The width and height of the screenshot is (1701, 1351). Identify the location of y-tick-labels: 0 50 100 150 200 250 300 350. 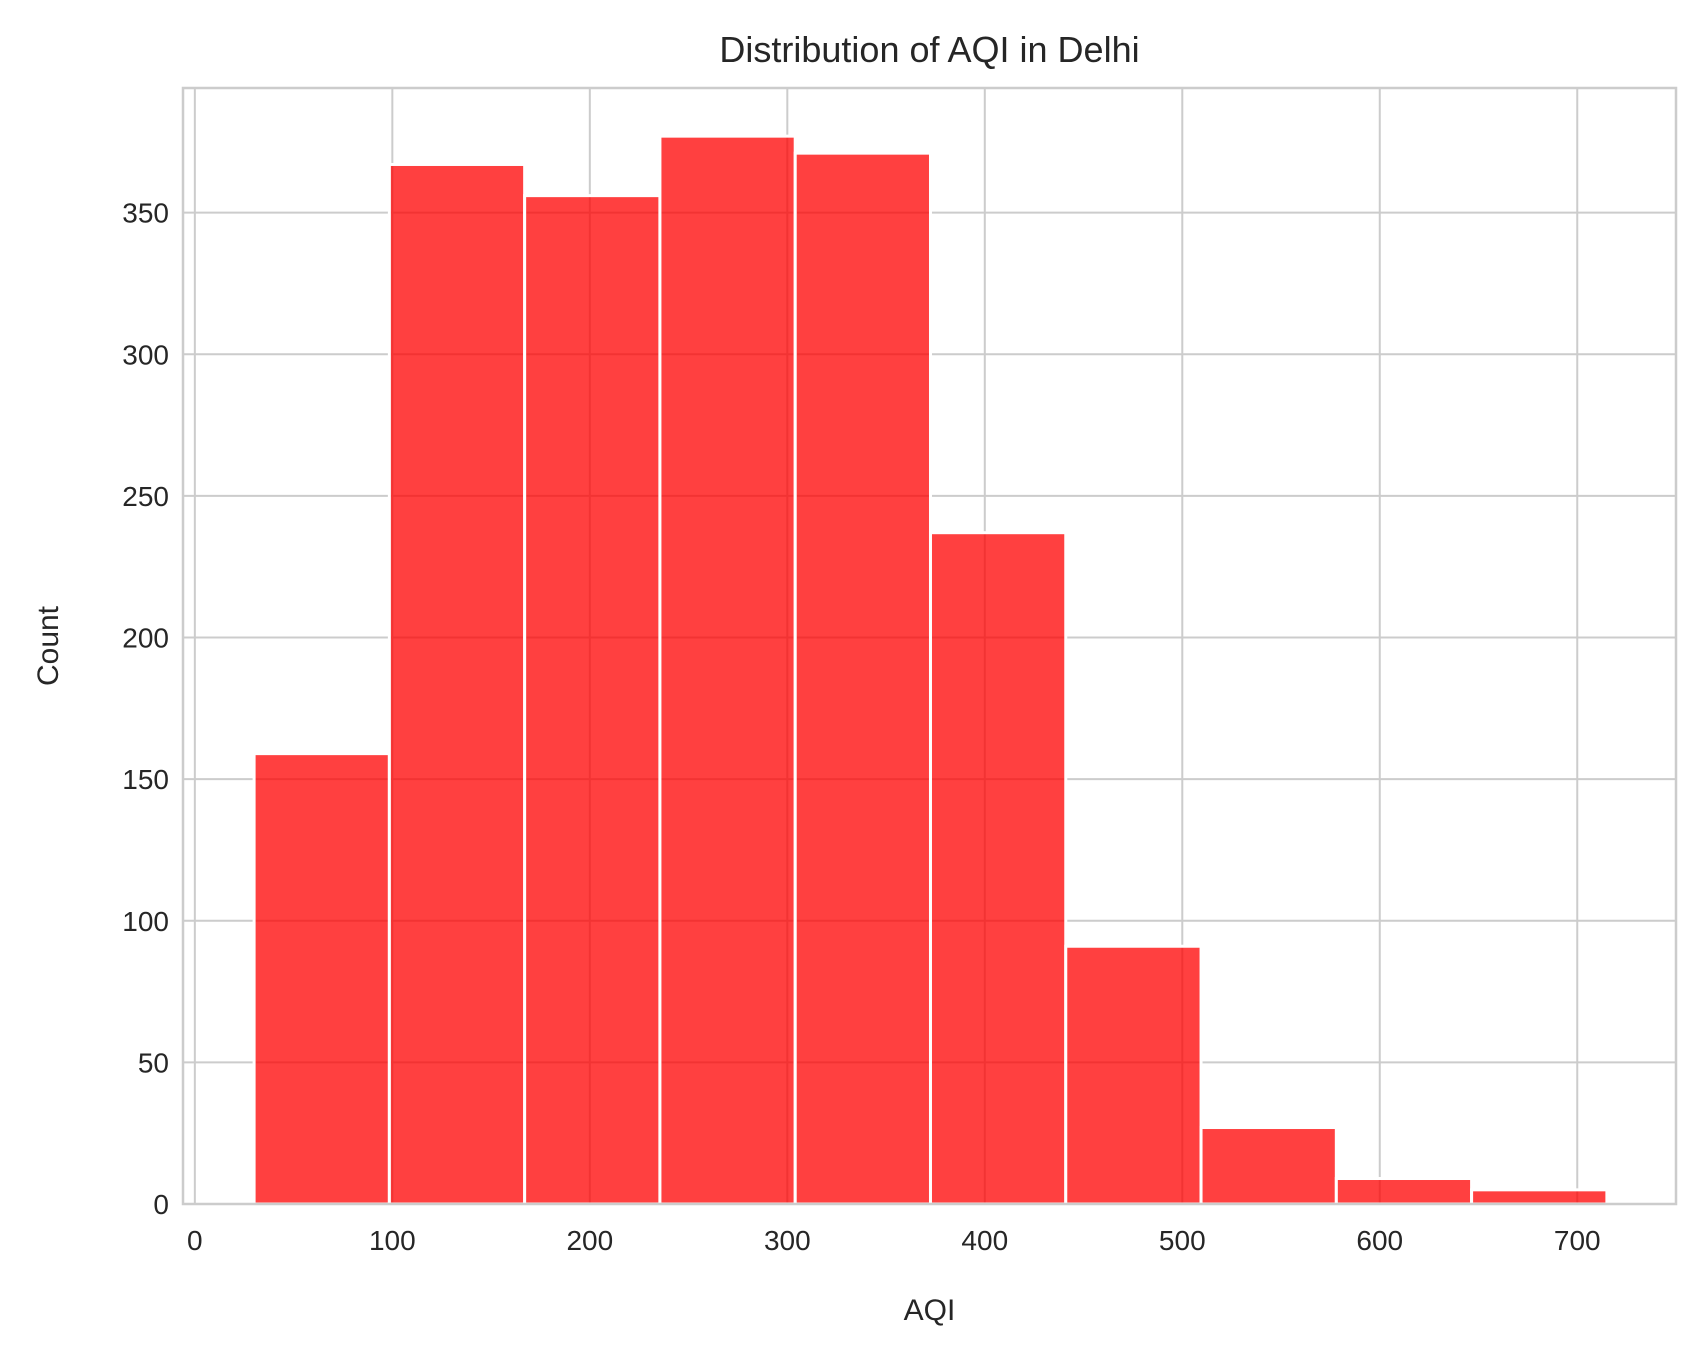
(145, 709).